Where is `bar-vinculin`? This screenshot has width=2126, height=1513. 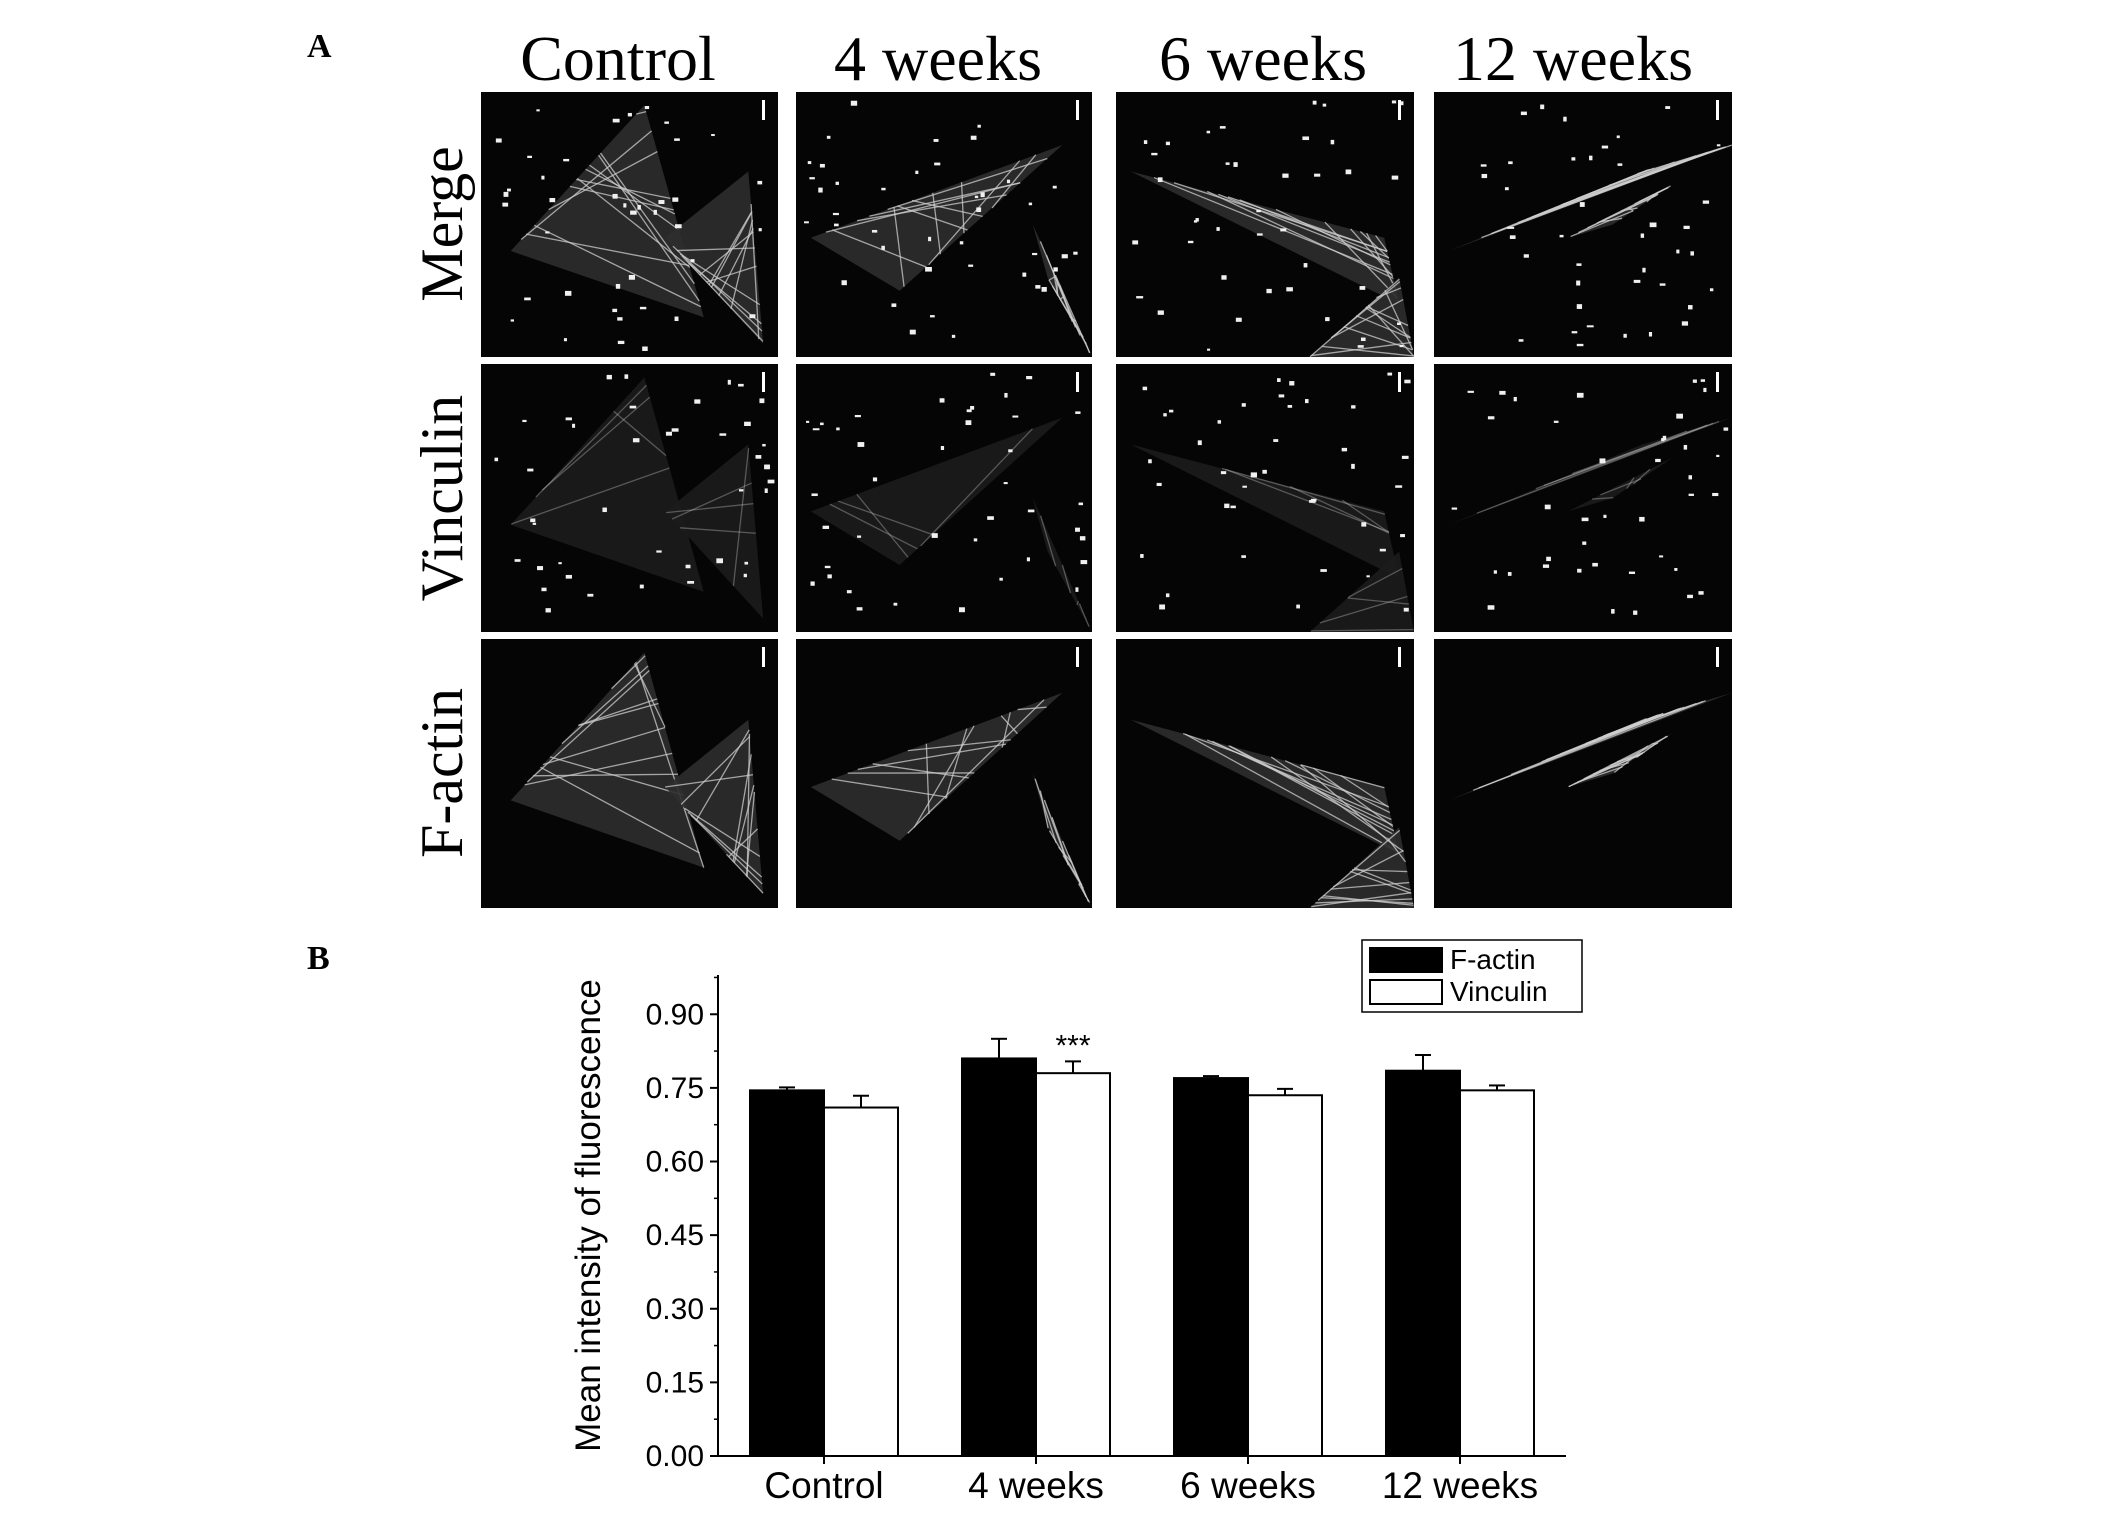 bar-vinculin is located at coordinates (861, 1281).